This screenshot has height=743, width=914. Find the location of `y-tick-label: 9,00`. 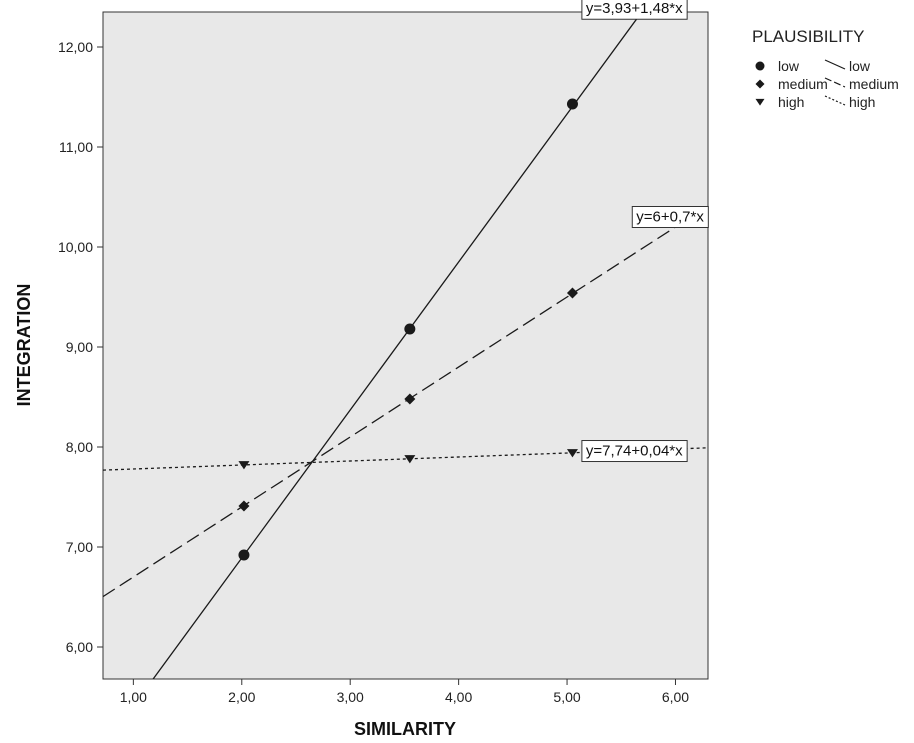

y-tick-label: 9,00 is located at coordinates (79, 347).